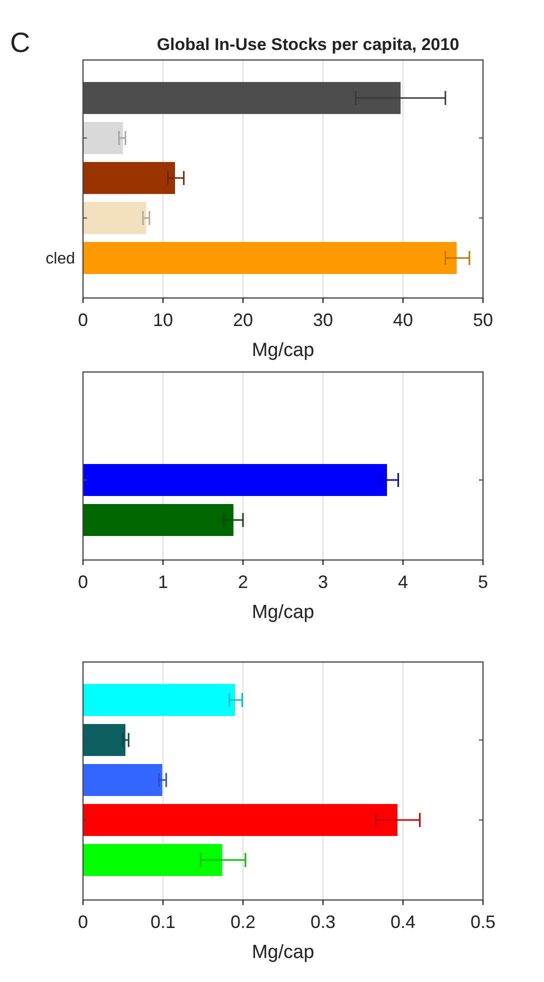 Image resolution: width=544 pixels, height=982 pixels. What do you see at coordinates (60, 259) in the screenshot?
I see `y-tick-label: cled` at bounding box center [60, 259].